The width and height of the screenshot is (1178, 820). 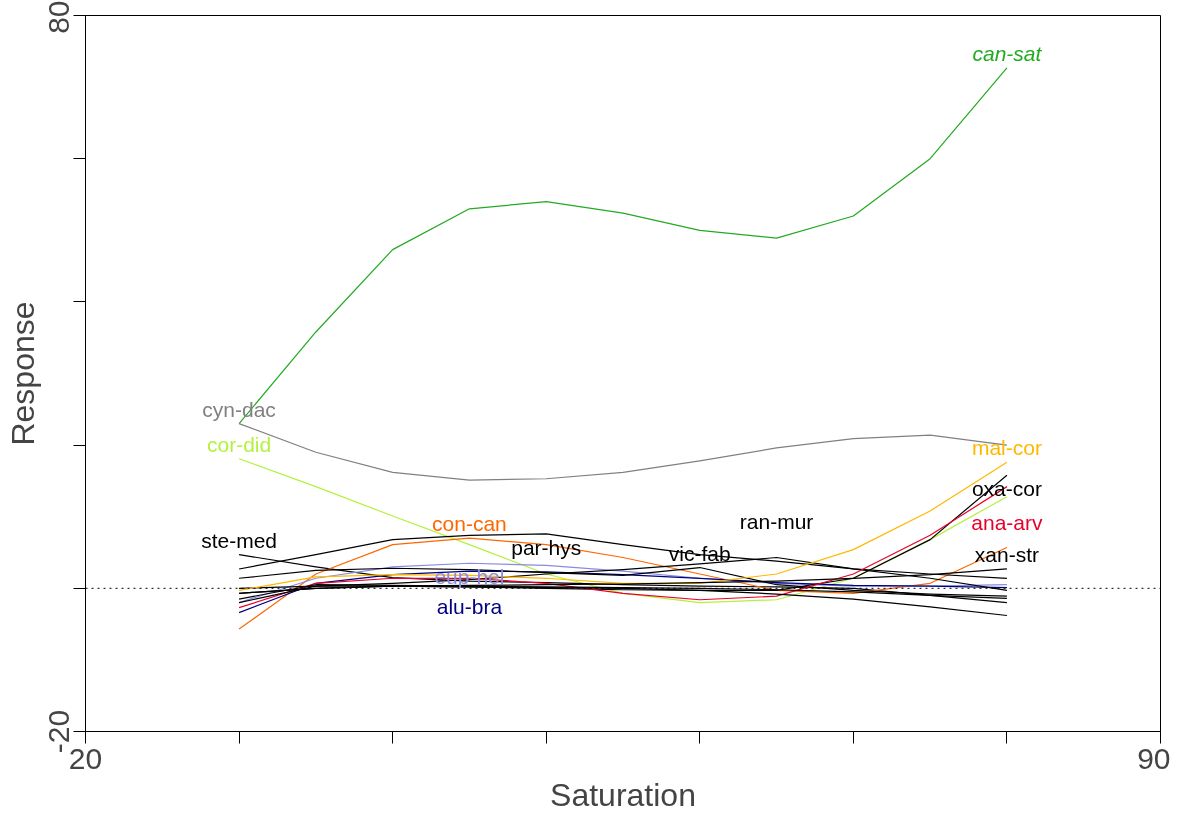 What do you see at coordinates (1006, 448) in the screenshot?
I see `series-label: mal-cor` at bounding box center [1006, 448].